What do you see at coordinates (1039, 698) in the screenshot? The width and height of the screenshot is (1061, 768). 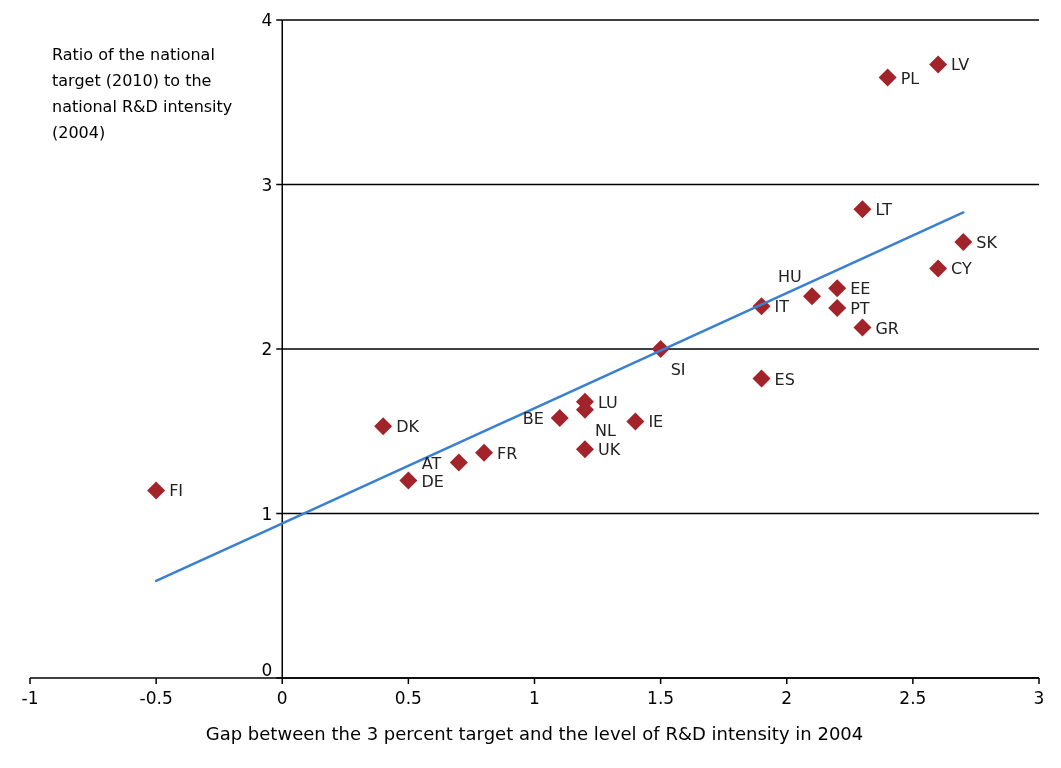 I see `x-tick-label: 3` at bounding box center [1039, 698].